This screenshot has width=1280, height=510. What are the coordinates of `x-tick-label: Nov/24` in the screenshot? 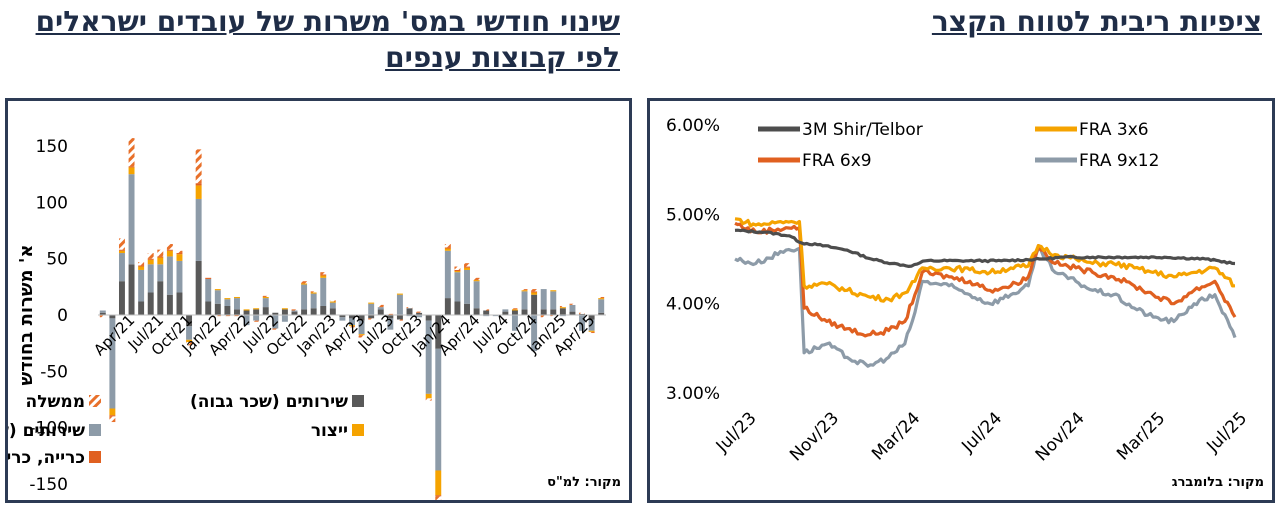 It's located at (1060, 436).